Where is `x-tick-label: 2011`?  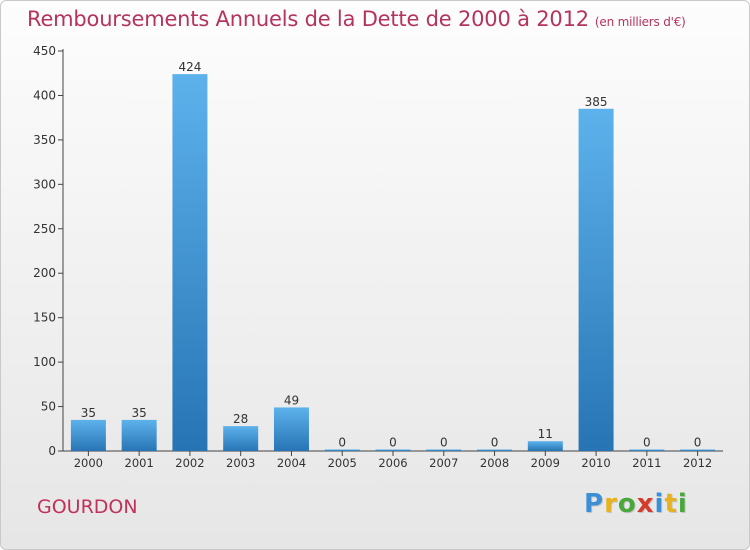
x-tick-label: 2011 is located at coordinates (646, 463).